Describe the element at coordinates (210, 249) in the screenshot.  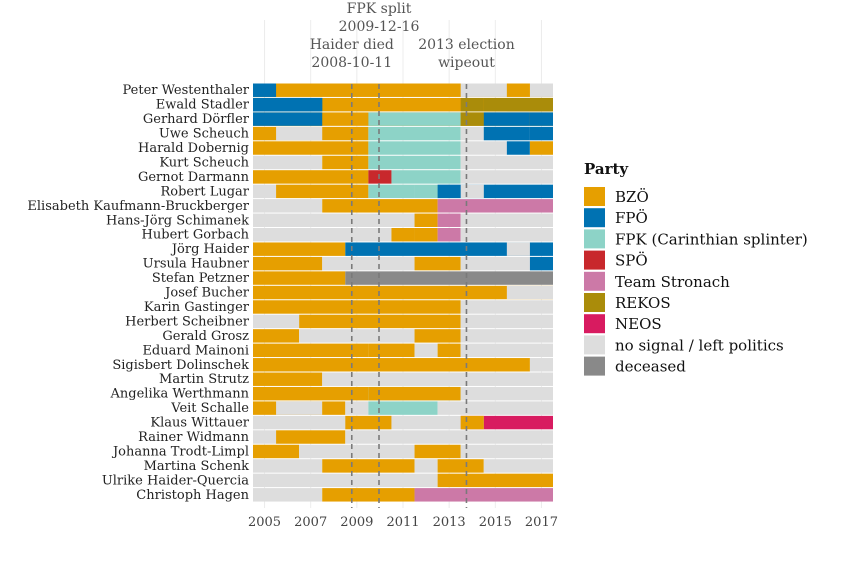
I see `row-label: Jörg Haider` at that location.